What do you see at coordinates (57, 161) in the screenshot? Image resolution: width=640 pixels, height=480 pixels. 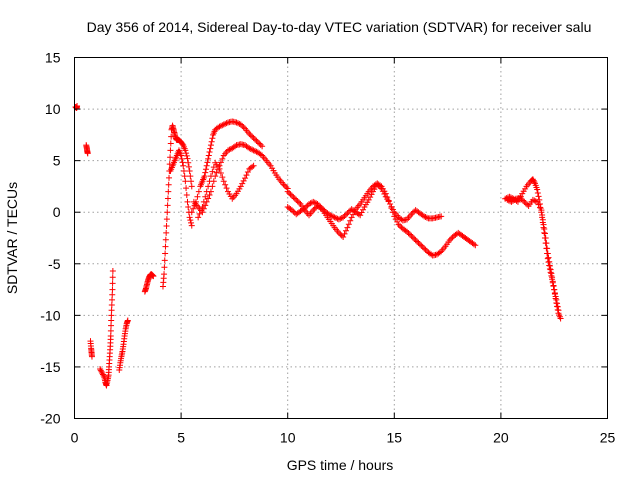 I see `y-tick-label: 5` at bounding box center [57, 161].